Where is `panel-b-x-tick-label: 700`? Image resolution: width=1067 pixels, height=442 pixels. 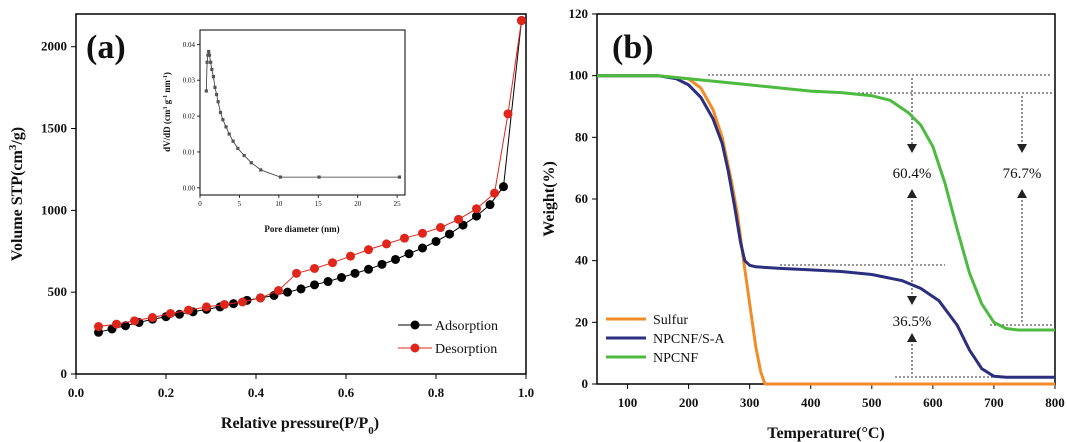 panel-b-x-tick-label: 700 is located at coordinates (994, 402).